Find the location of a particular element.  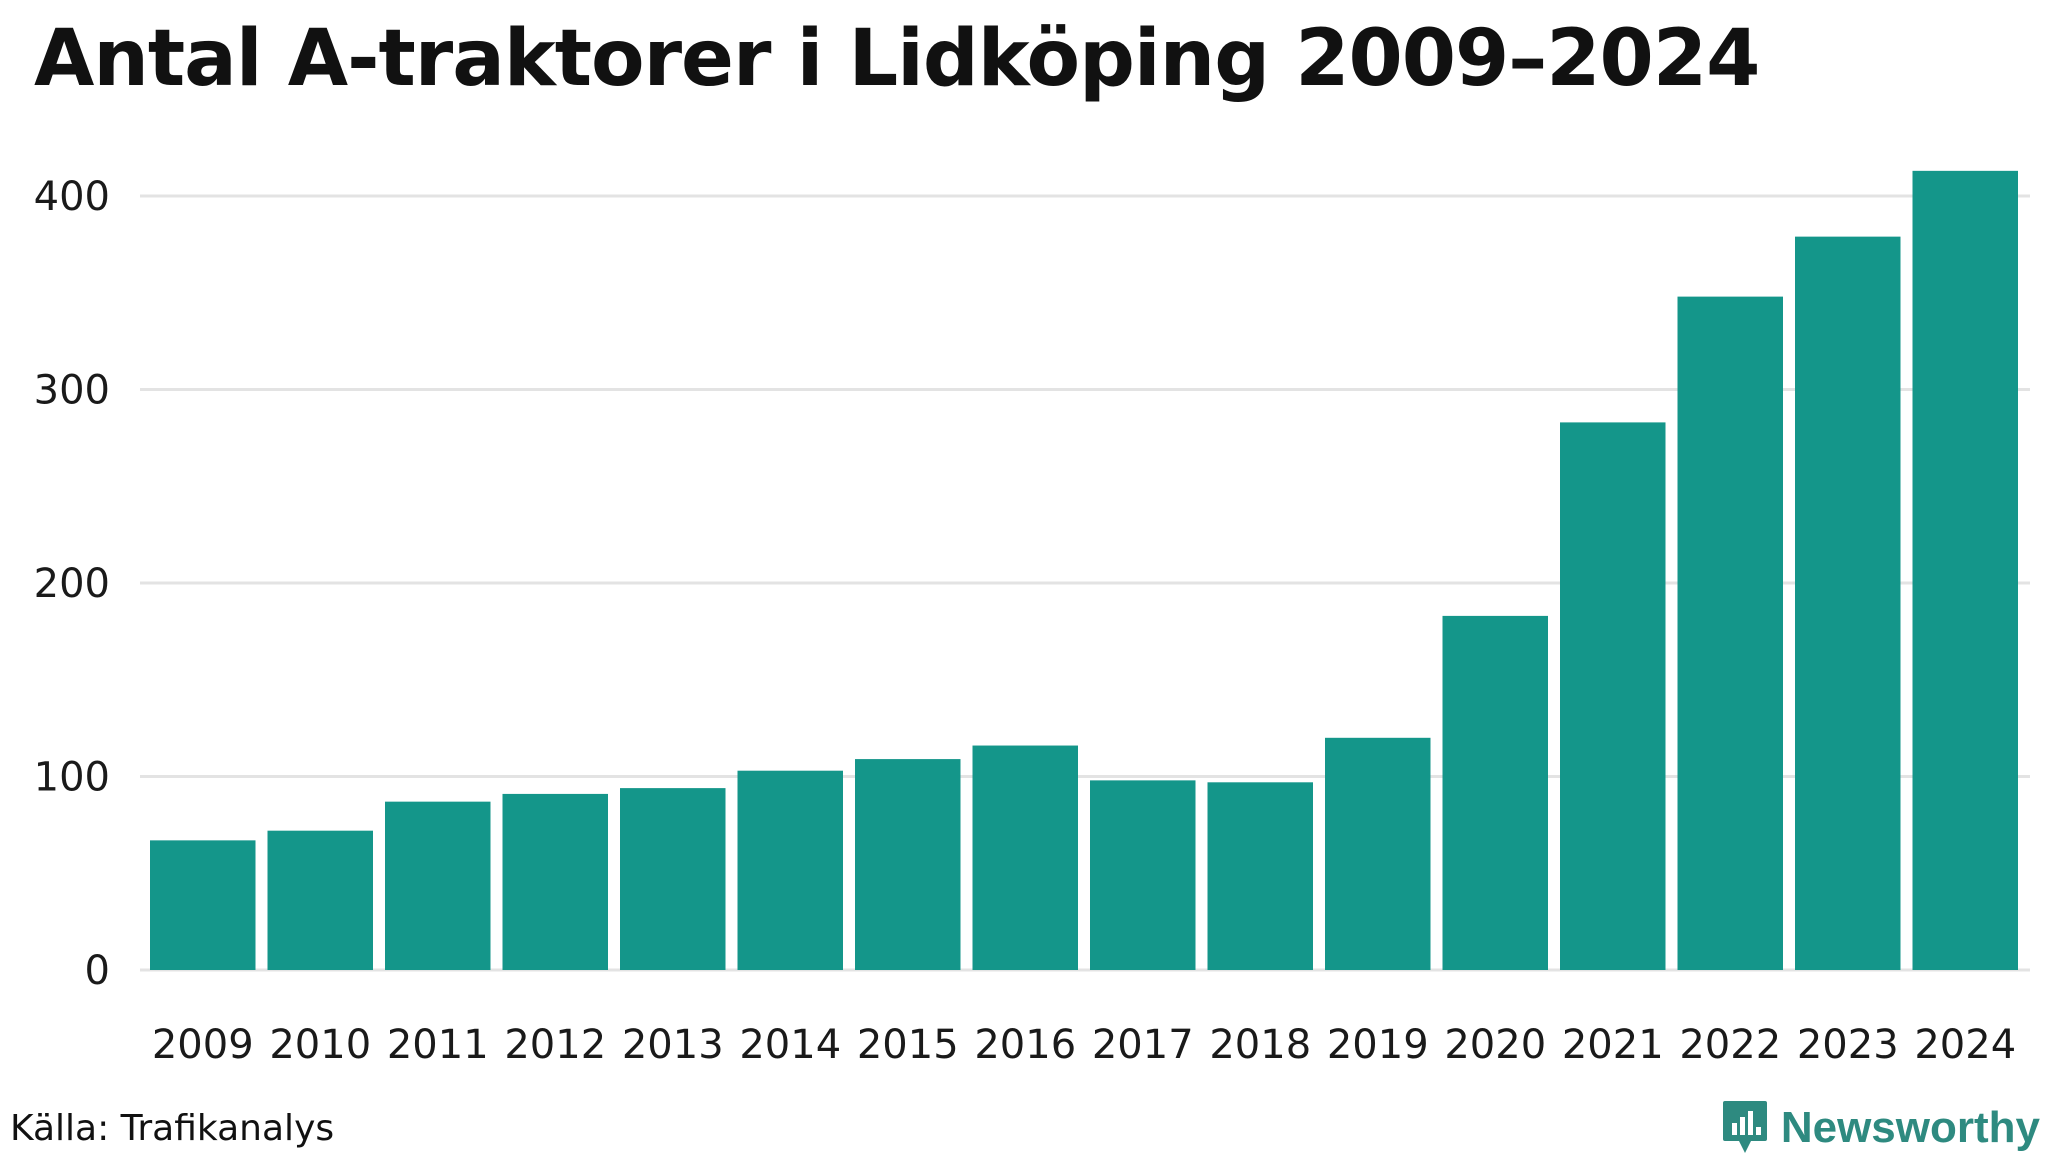

x-tick-label: 2018 is located at coordinates (1260, 1045).